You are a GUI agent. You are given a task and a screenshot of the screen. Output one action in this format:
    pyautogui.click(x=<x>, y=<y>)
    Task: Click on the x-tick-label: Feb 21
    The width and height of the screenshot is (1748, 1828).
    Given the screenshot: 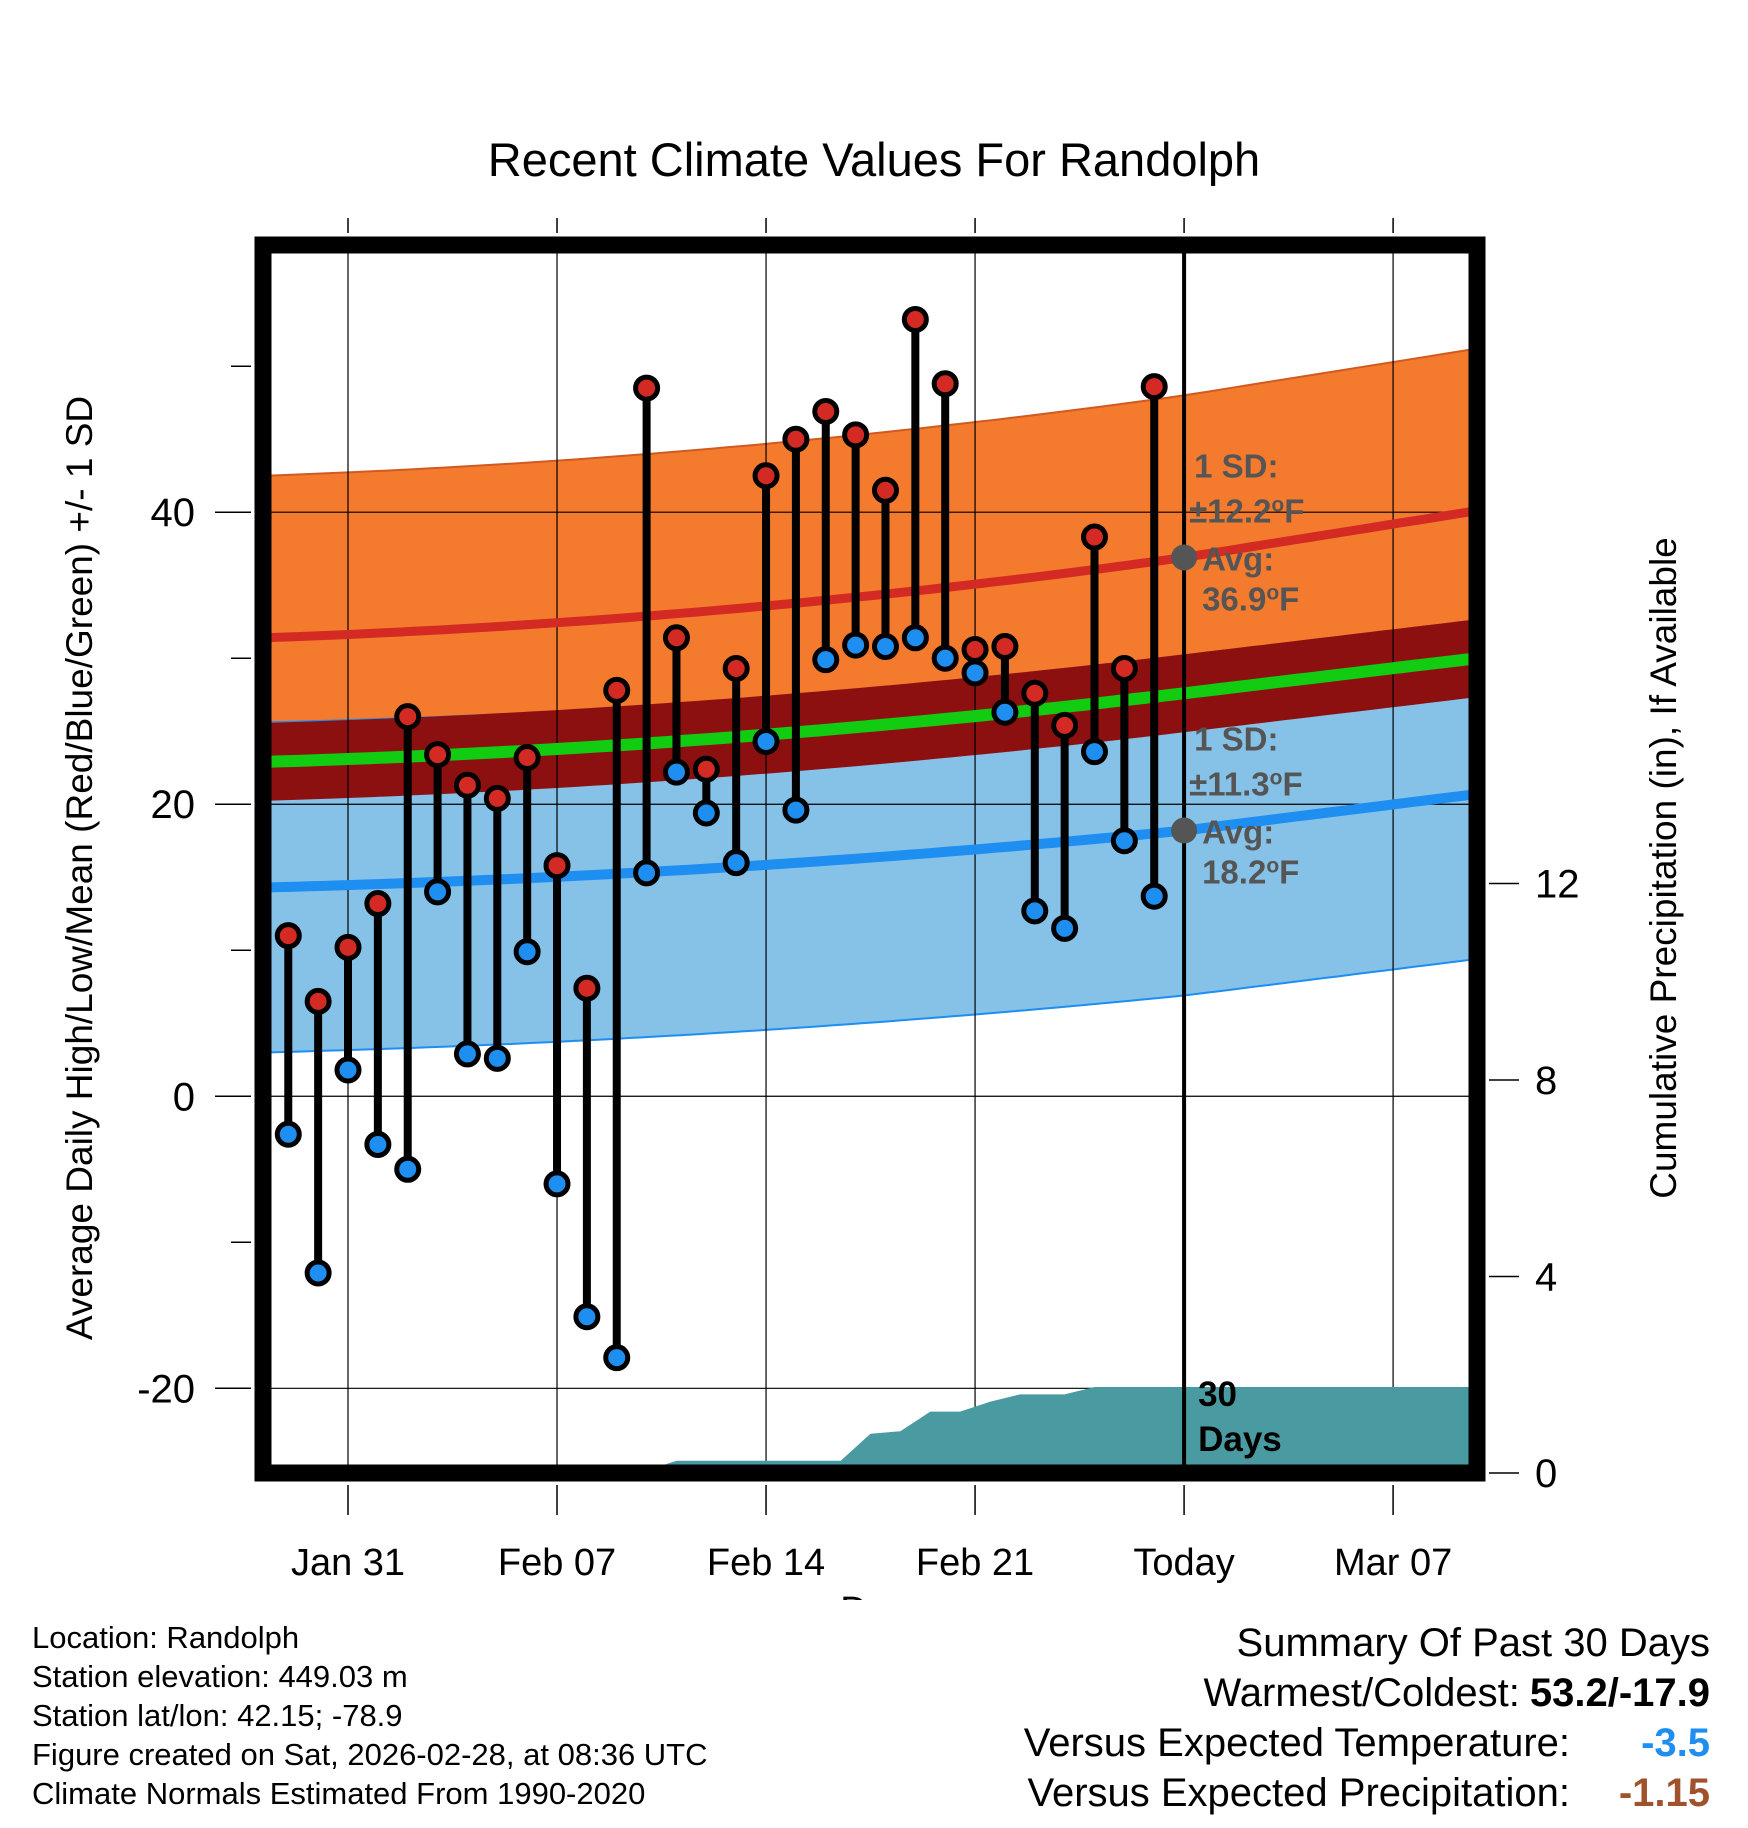 What is the action you would take?
    pyautogui.click(x=975, y=1563)
    